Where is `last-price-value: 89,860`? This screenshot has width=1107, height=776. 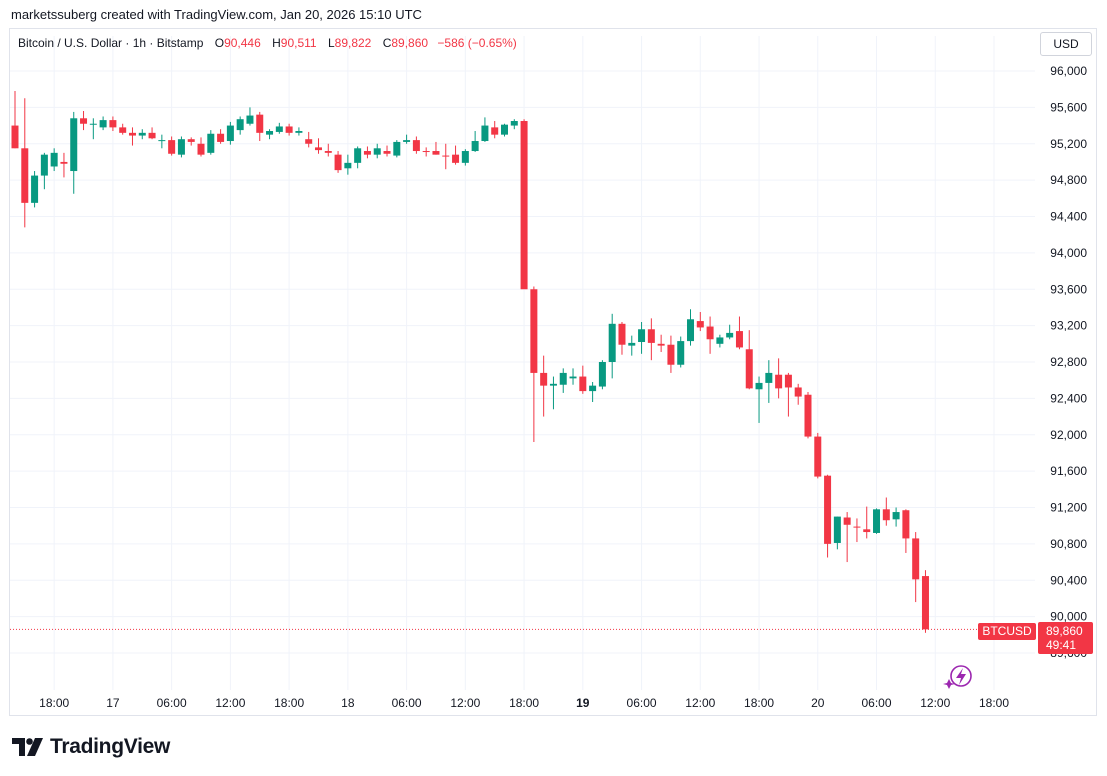 last-price-value: 89,860 is located at coordinates (1064, 631).